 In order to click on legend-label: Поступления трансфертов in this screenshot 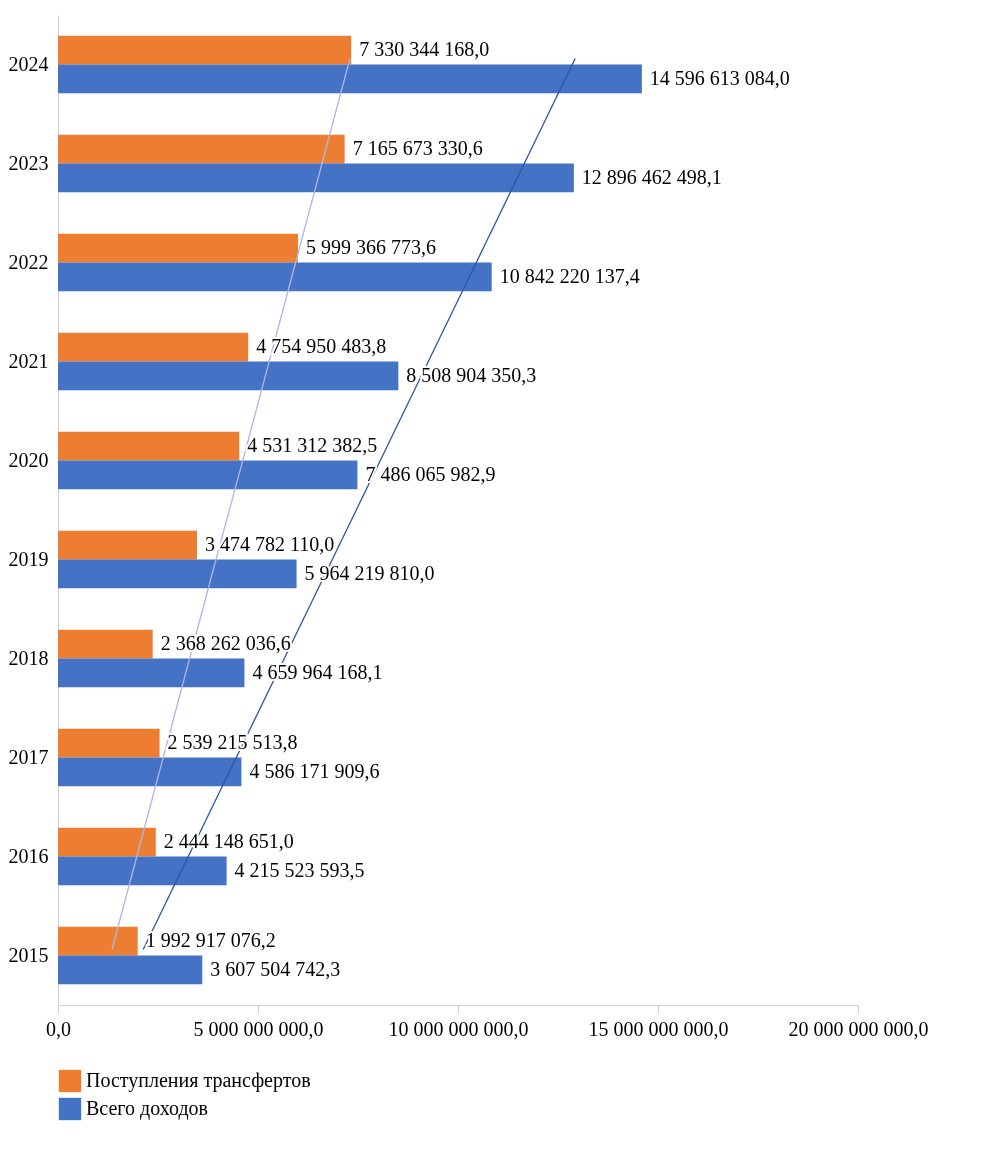, I will do `click(198, 1080)`.